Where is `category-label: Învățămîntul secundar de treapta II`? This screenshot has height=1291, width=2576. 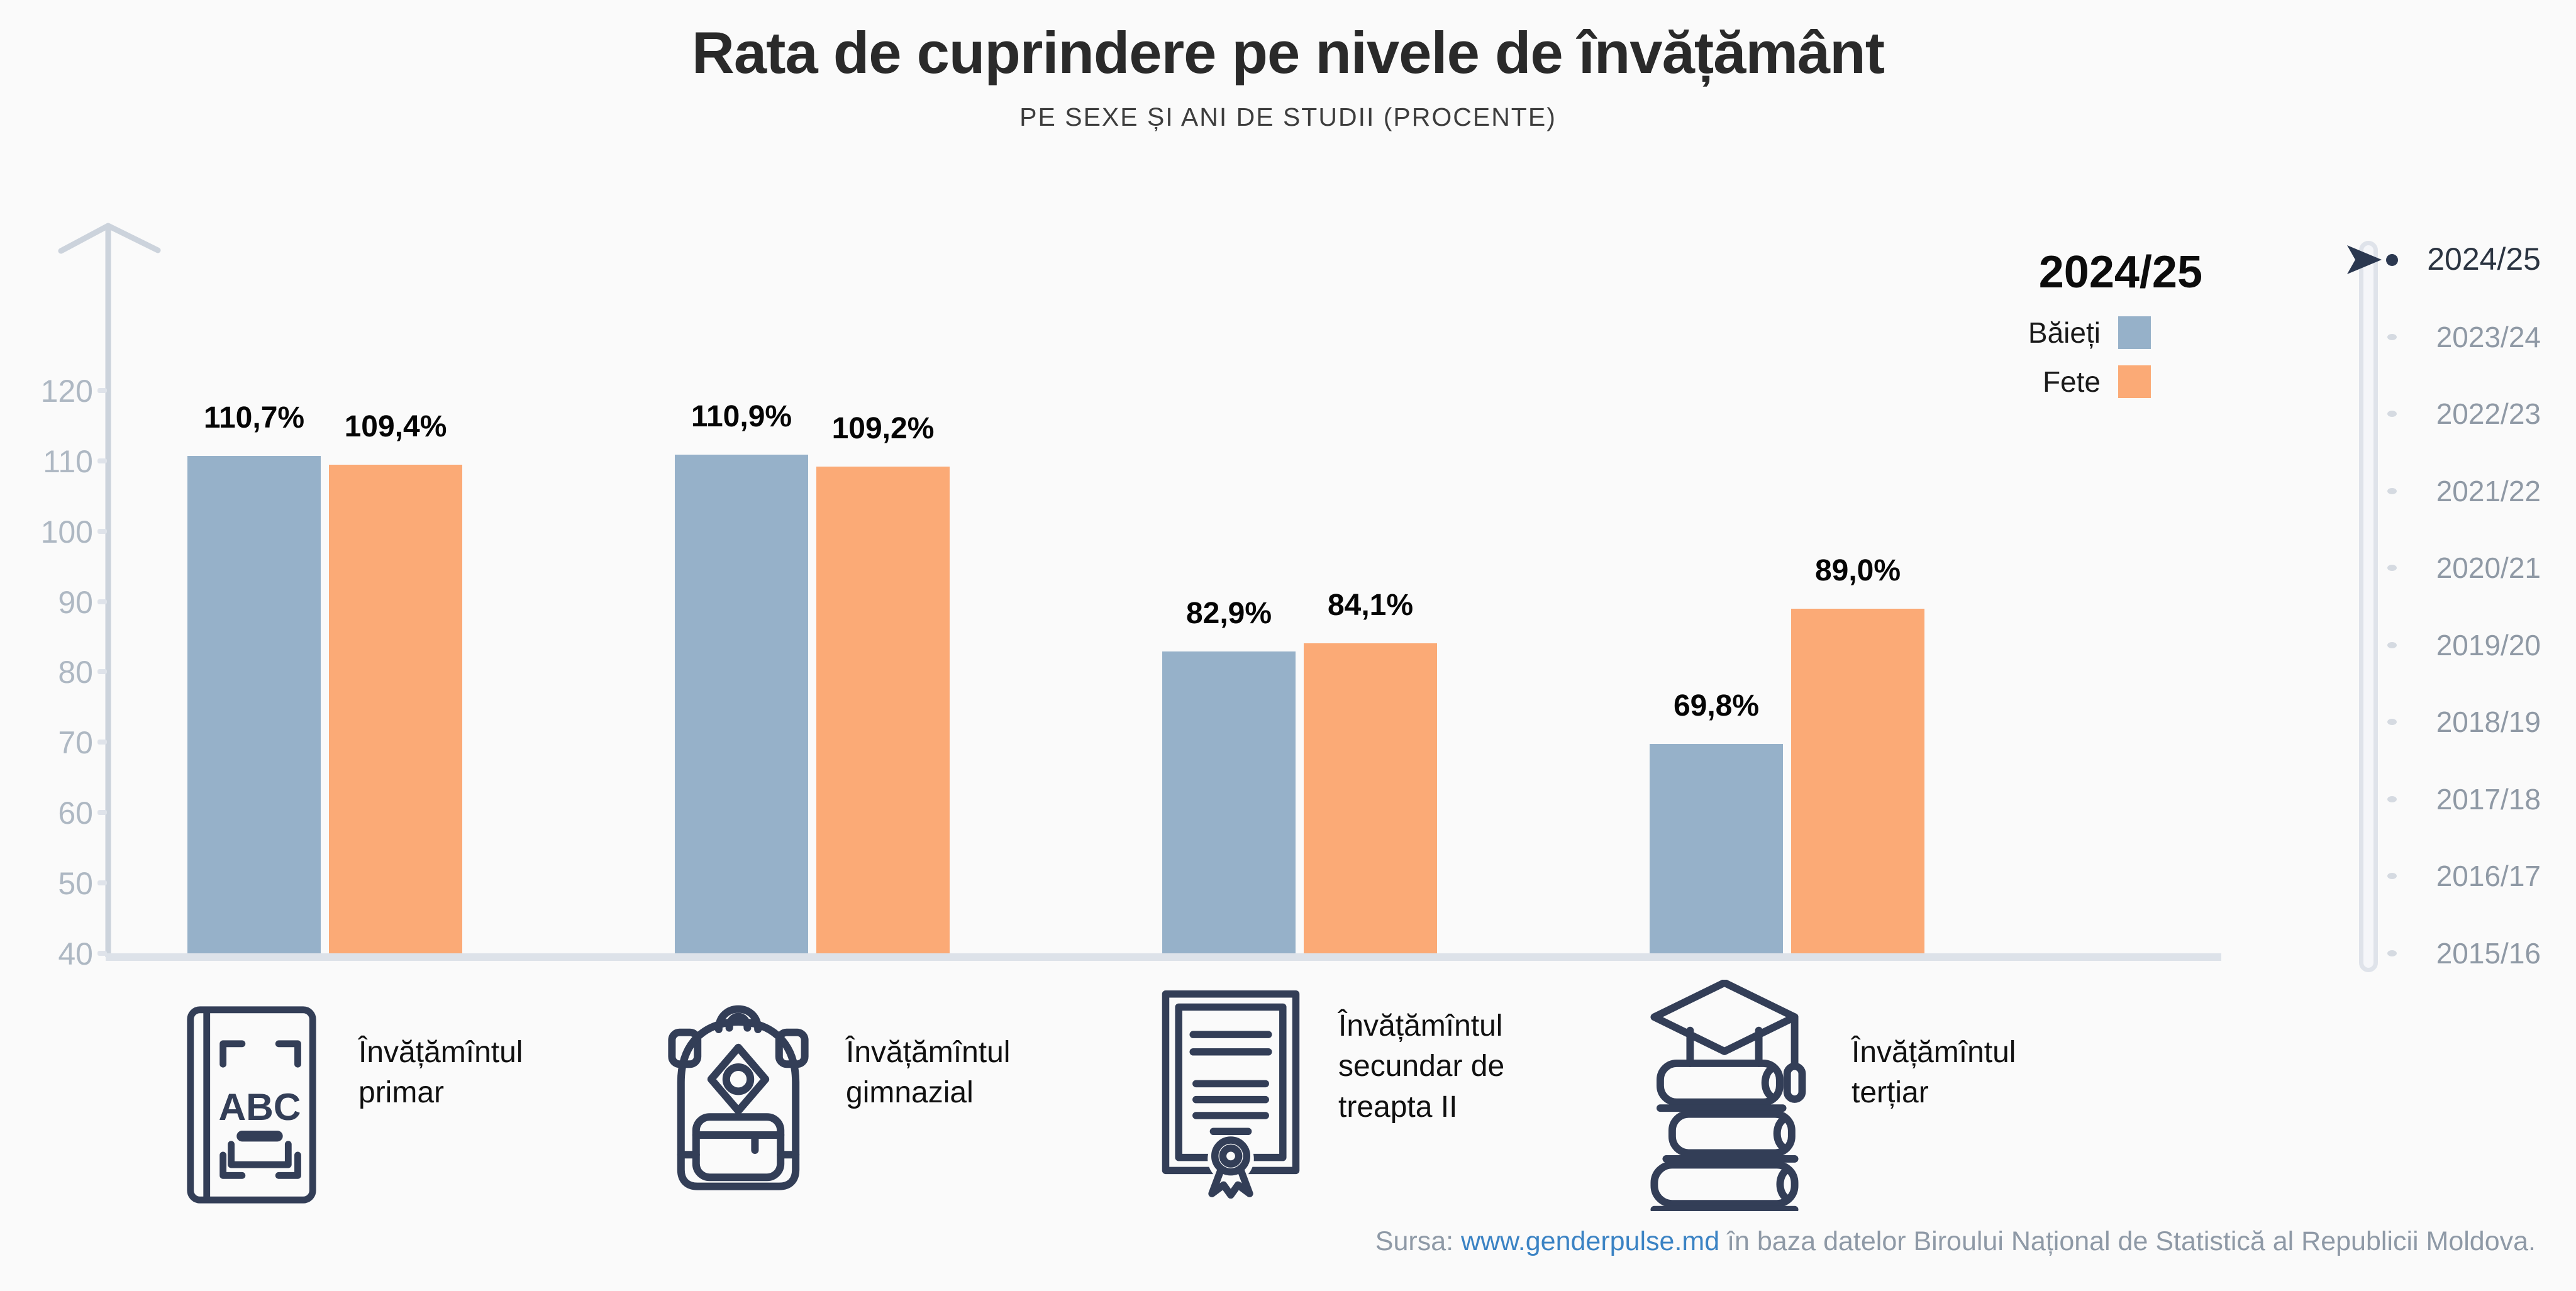 category-label: Învățămîntul secundar de treapta II is located at coordinates (1421, 1066).